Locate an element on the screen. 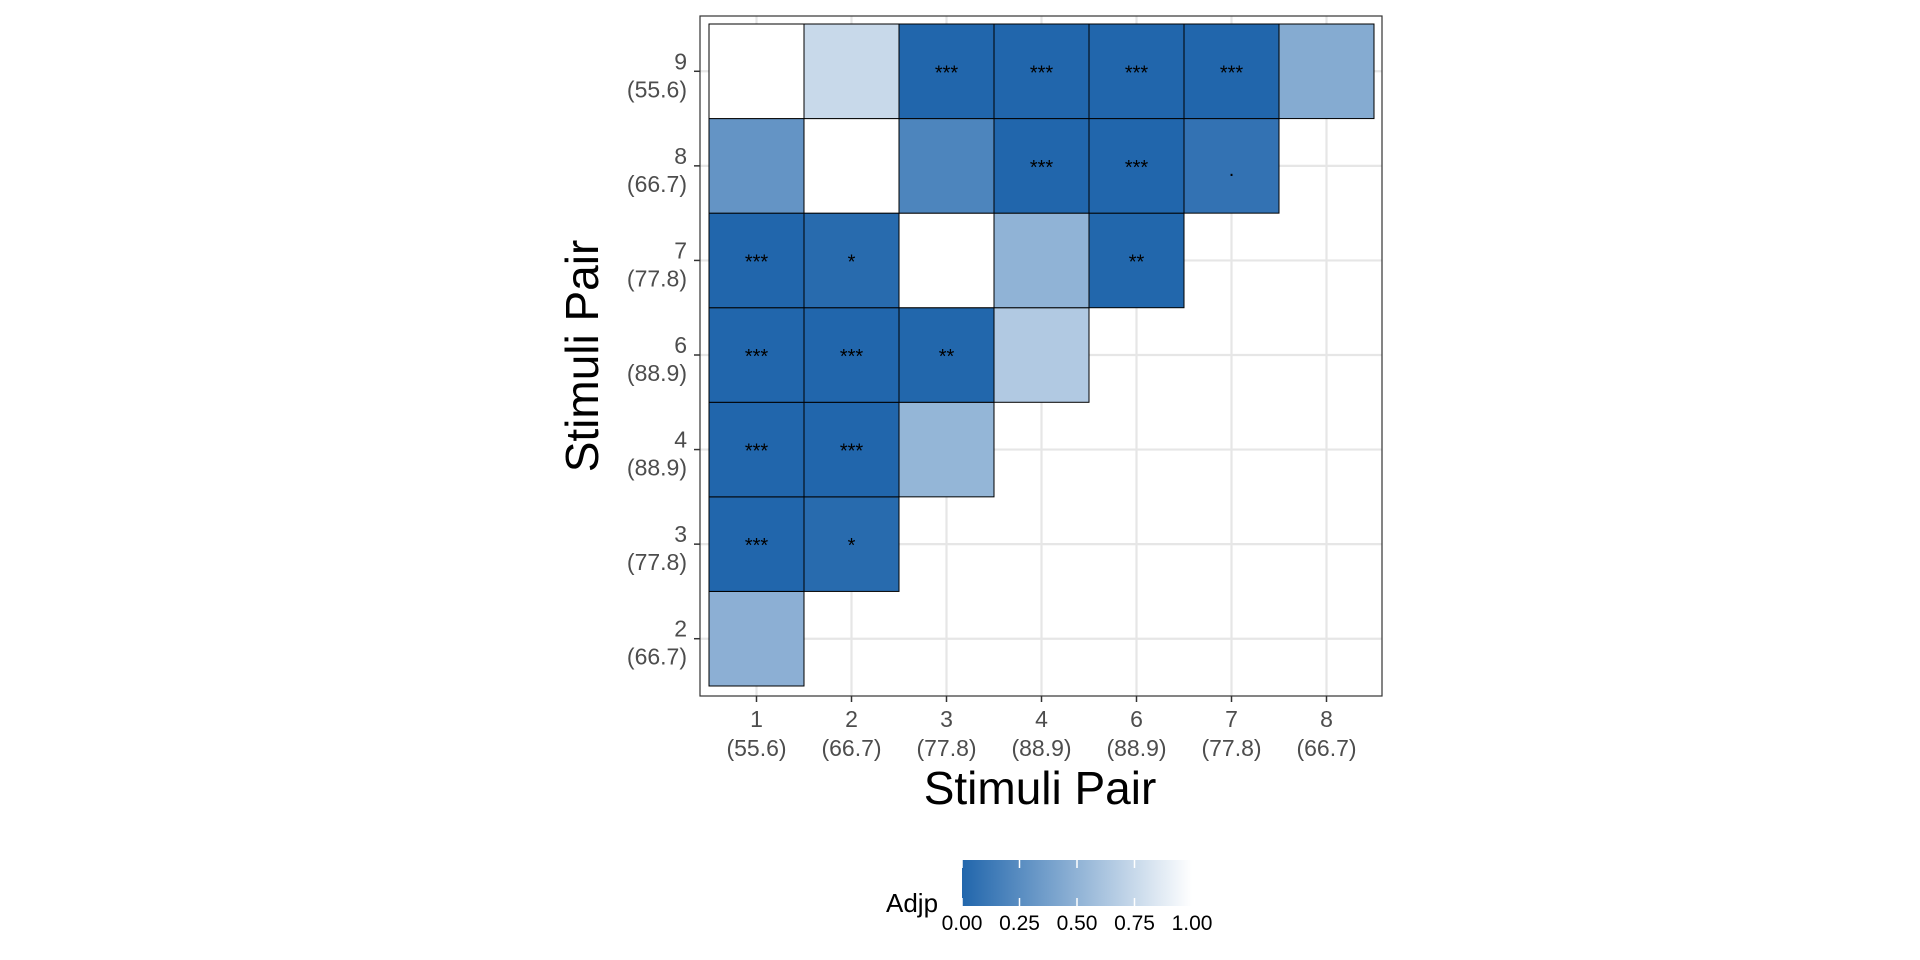 This screenshot has width=1920, height=960. legend-tick-label-3: 0.75 is located at coordinates (1134, 923).